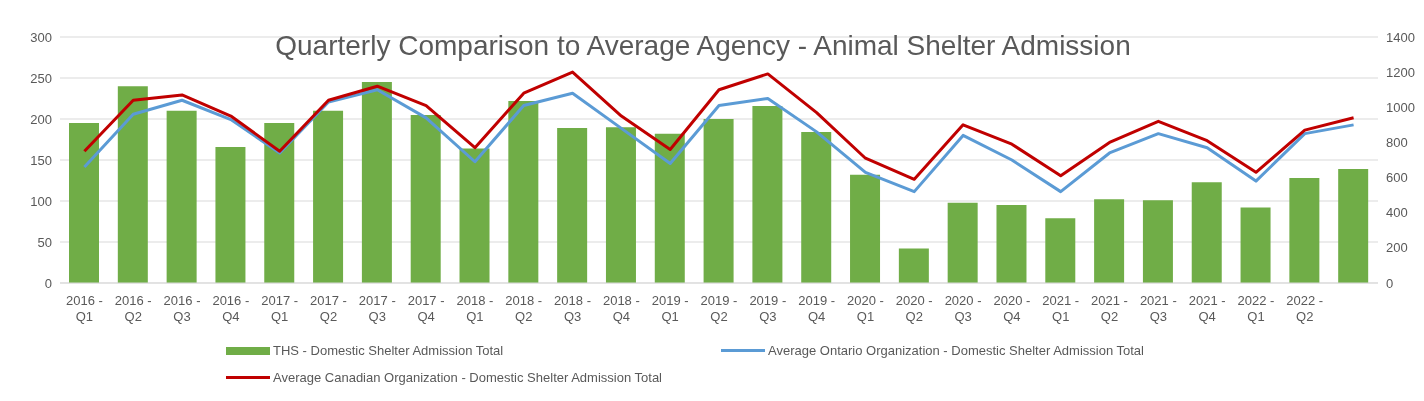  Describe the element at coordinates (377, 308) in the screenshot. I see `x-tick-label: 2017 - Q3` at that location.